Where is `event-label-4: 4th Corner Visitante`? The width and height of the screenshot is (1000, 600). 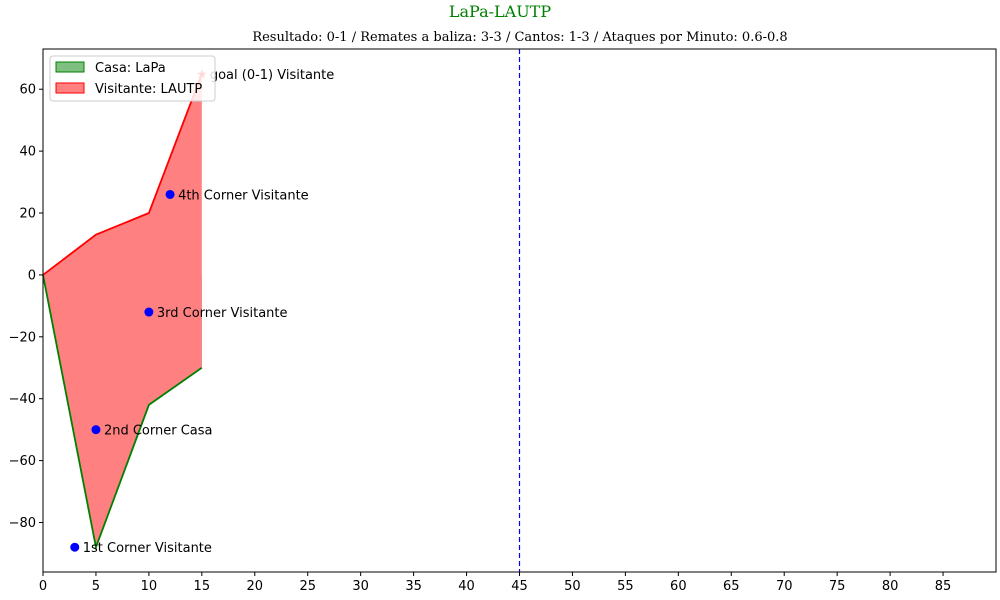
event-label-4: 4th Corner Visitante is located at coordinates (243, 195).